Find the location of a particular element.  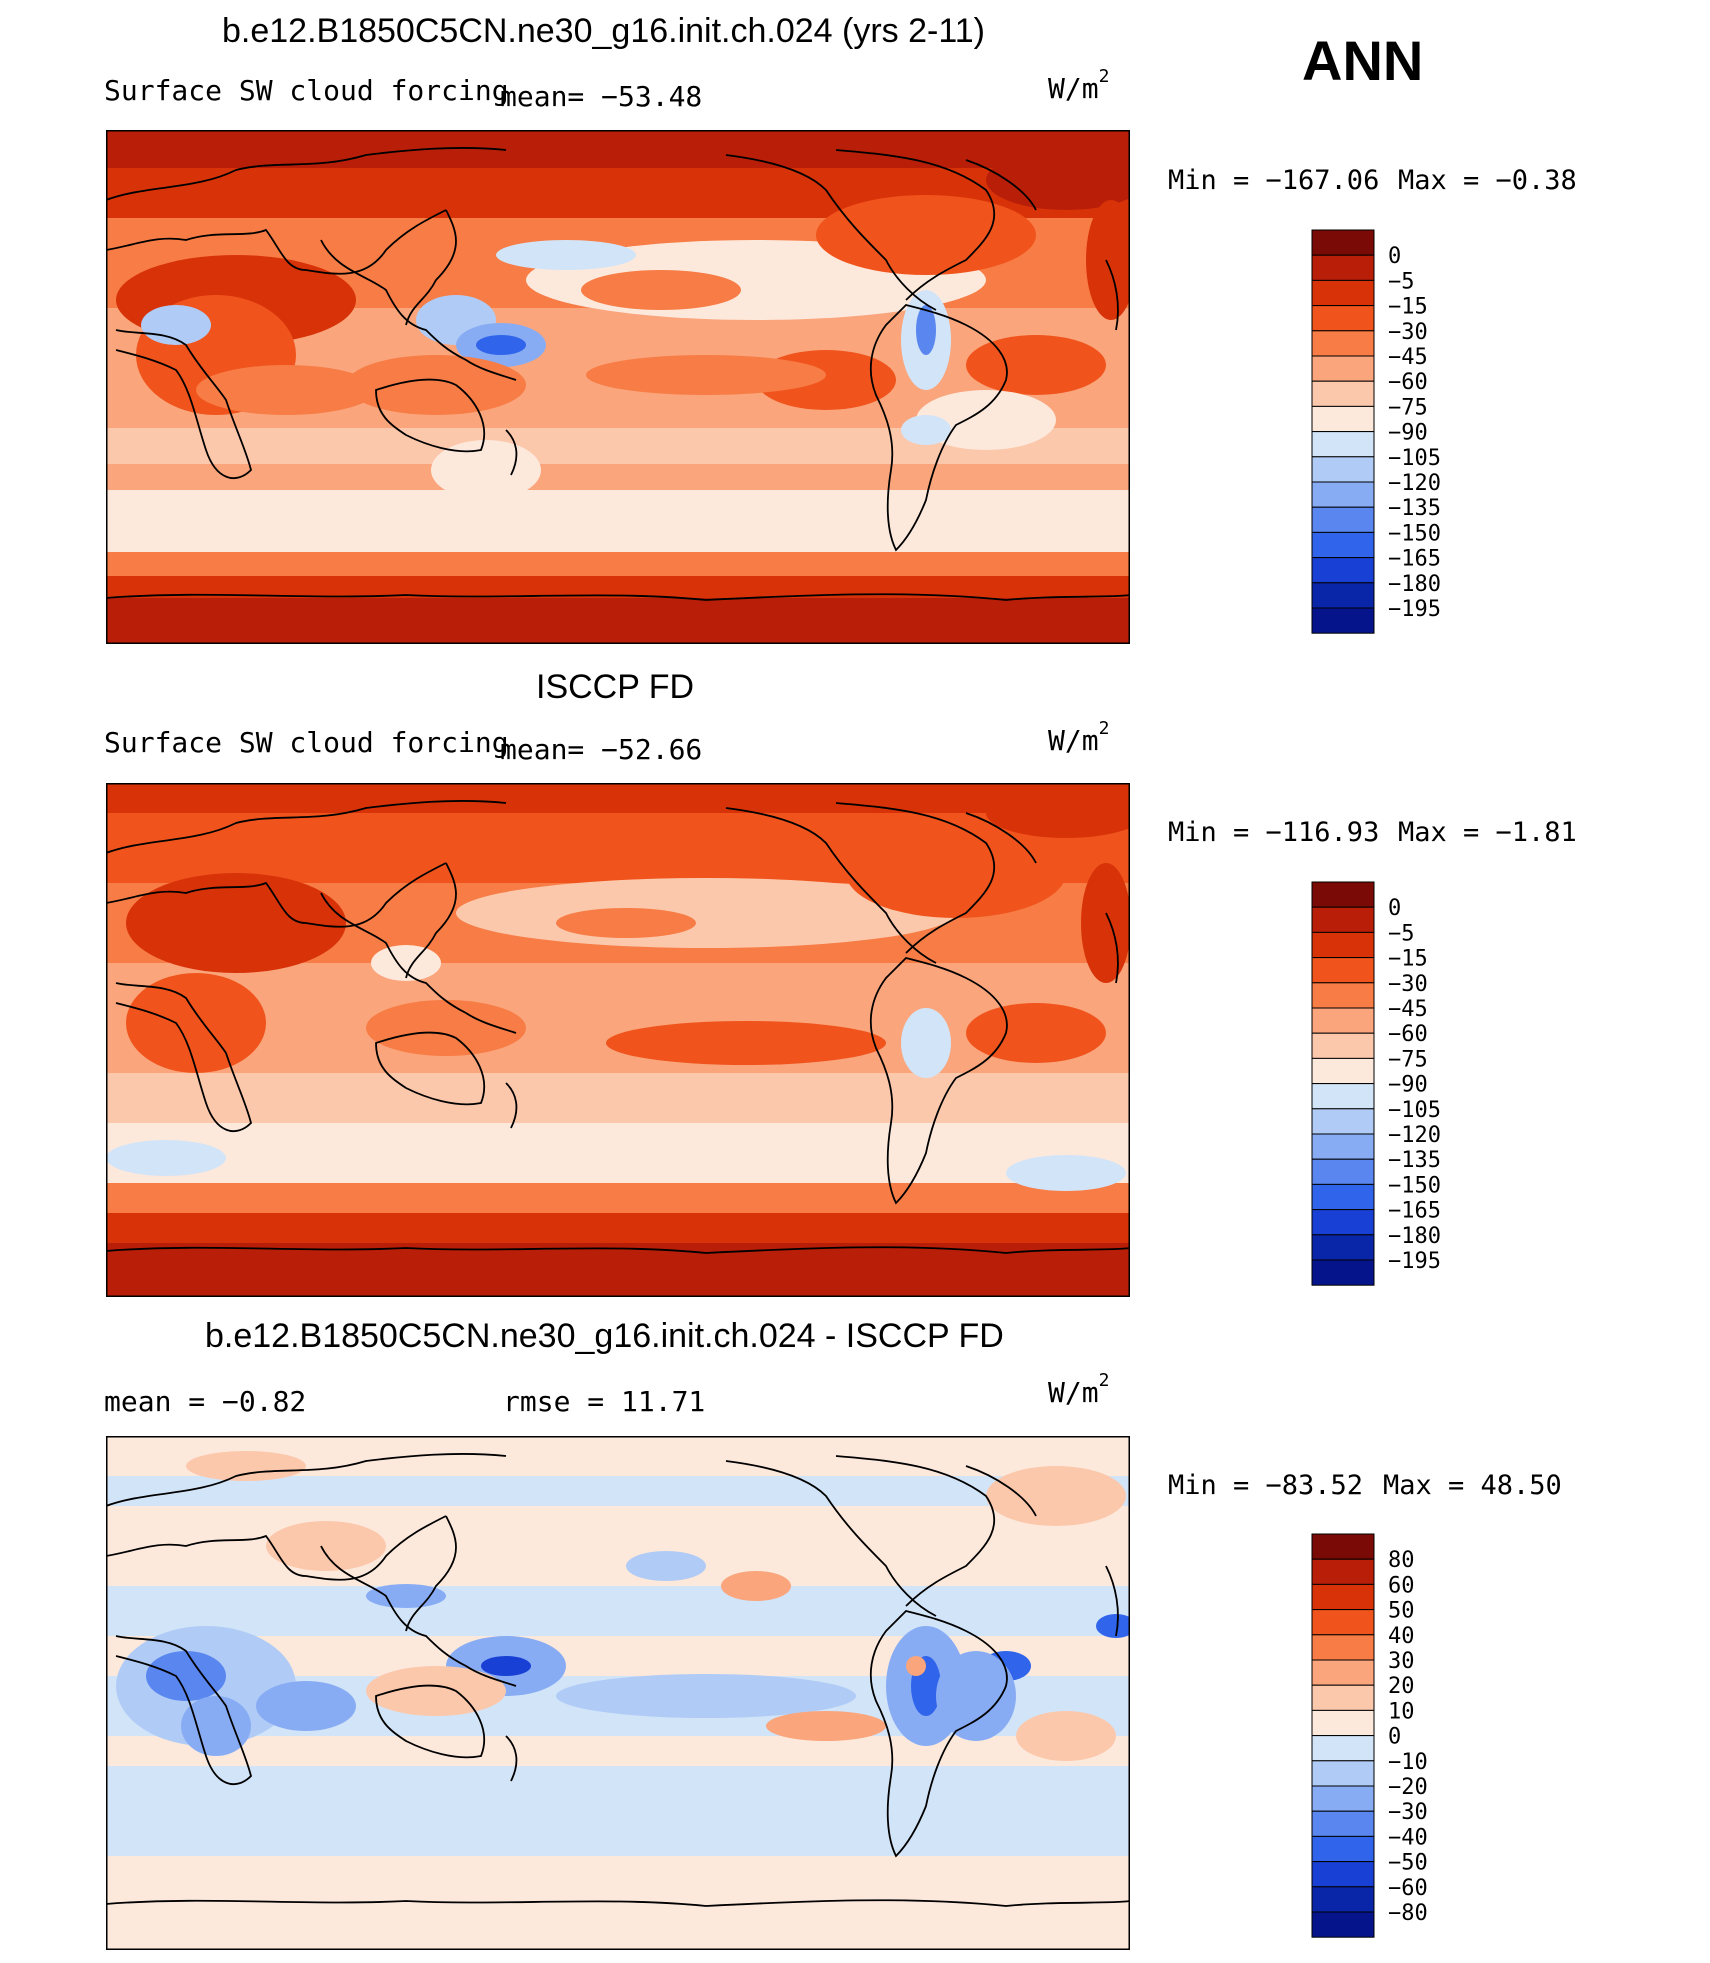

panel-2-variable: Surface SW cloud forcing is located at coordinates (306, 742).